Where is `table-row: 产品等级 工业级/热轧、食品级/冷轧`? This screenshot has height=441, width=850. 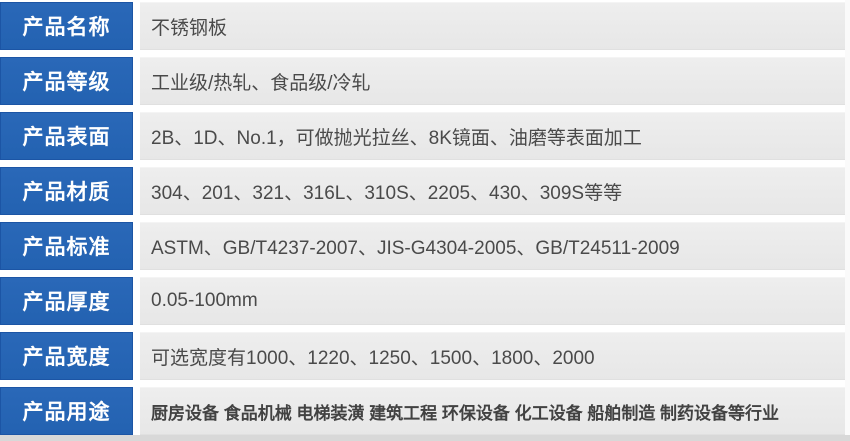 table-row: 产品等级 工业级/热轧、食品级/冷轧 is located at coordinates (425, 81).